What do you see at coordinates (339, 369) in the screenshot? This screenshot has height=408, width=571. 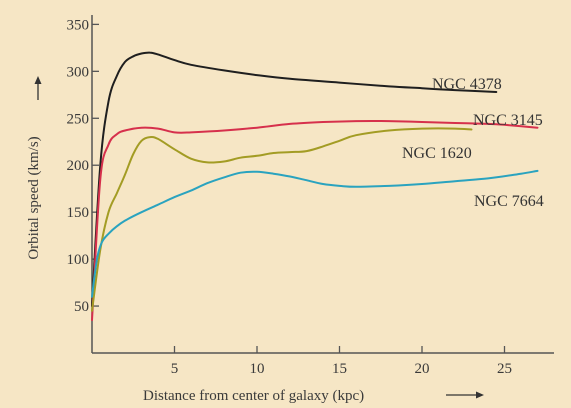 I see `x-tick-label: 15` at bounding box center [339, 369].